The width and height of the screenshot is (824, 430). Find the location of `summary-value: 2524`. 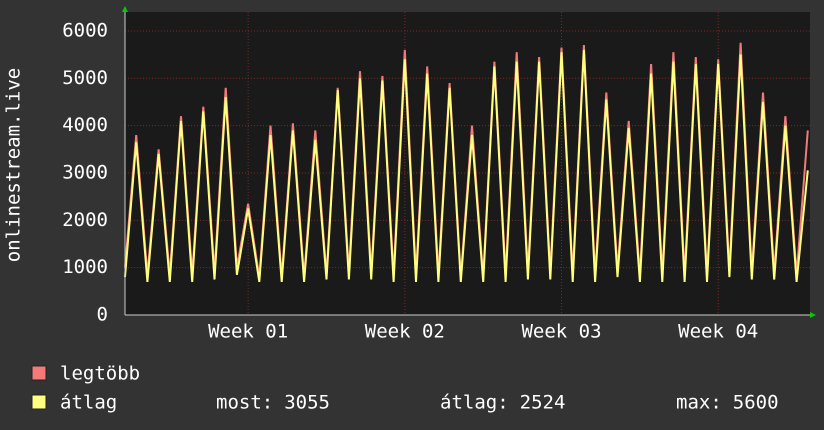

summary-value: 2524 is located at coordinates (543, 403).